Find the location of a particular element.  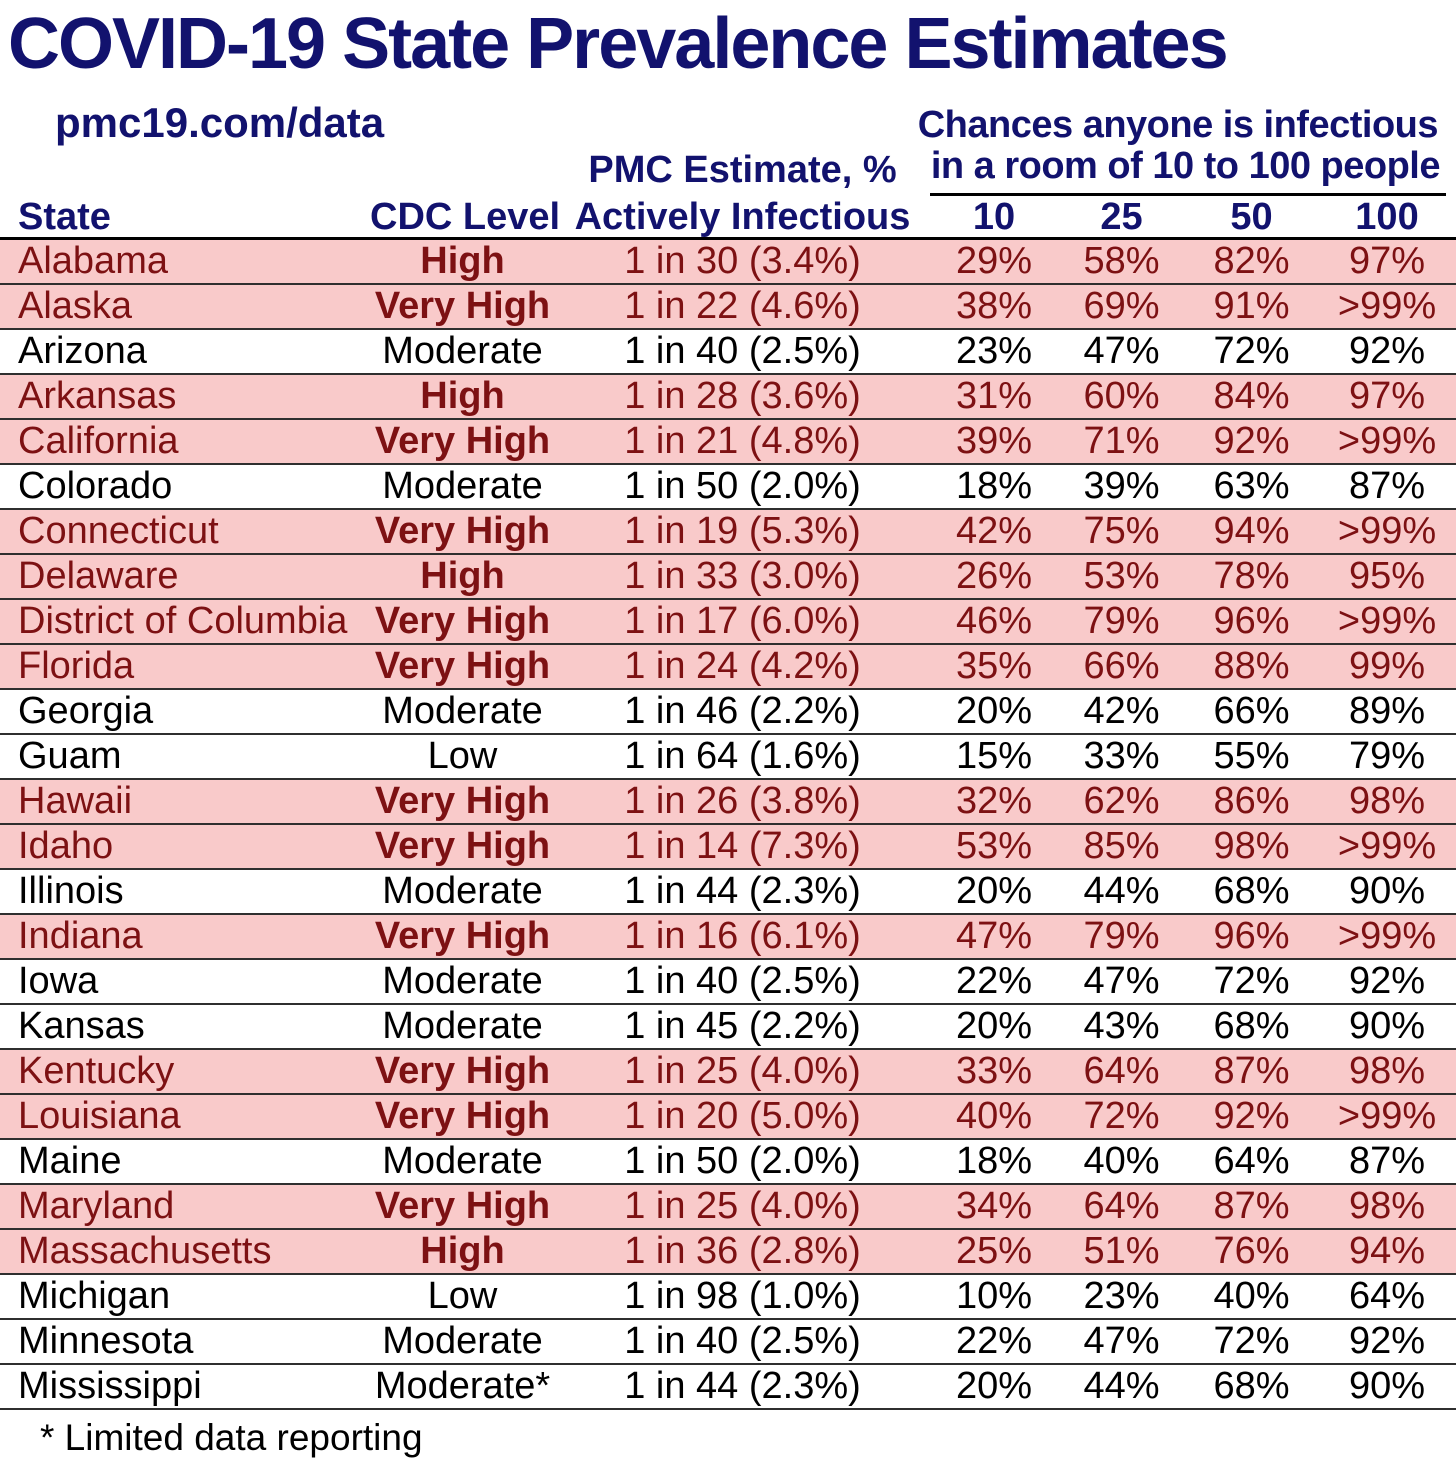

chance-100-cell: 98% is located at coordinates (1387, 801).